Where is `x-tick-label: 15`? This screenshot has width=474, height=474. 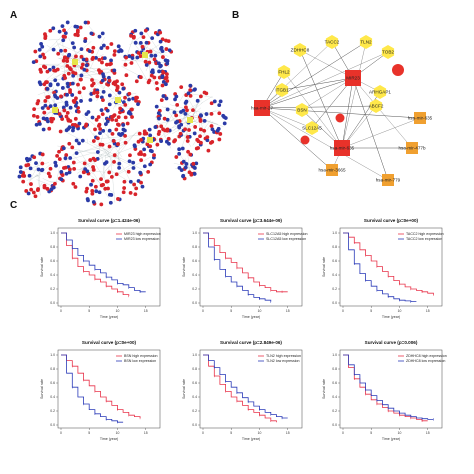
x-tick-label: 15 is located at coordinates (428, 433).